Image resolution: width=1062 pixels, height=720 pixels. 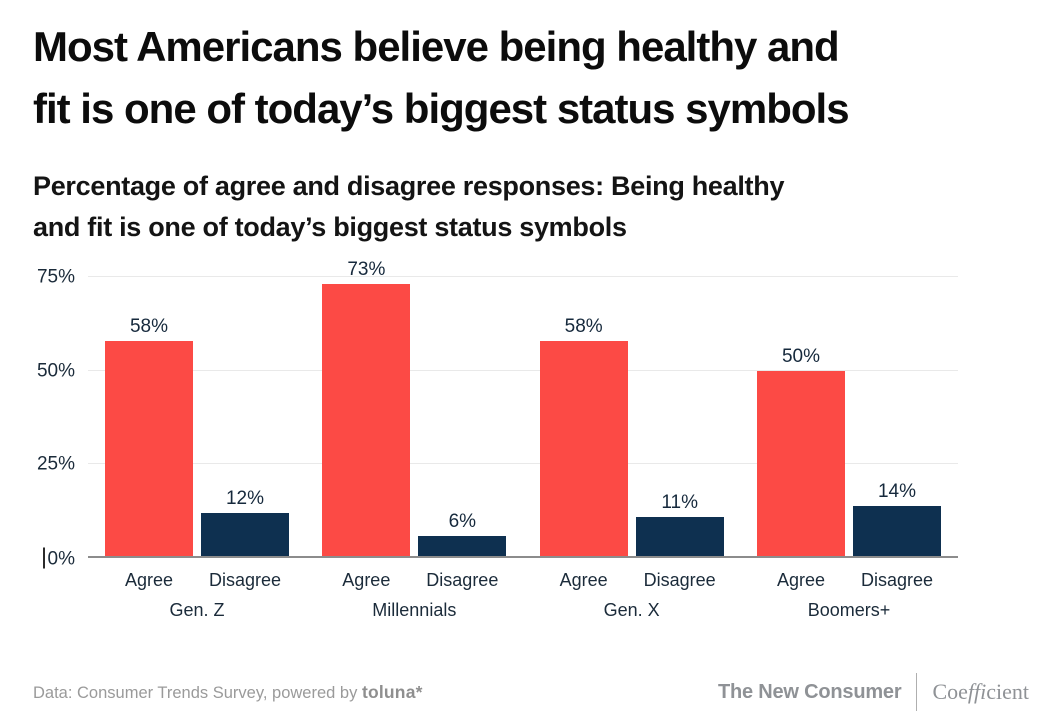 I want to click on bar-value-label-agree-gen-z: 58%, so click(x=149, y=326).